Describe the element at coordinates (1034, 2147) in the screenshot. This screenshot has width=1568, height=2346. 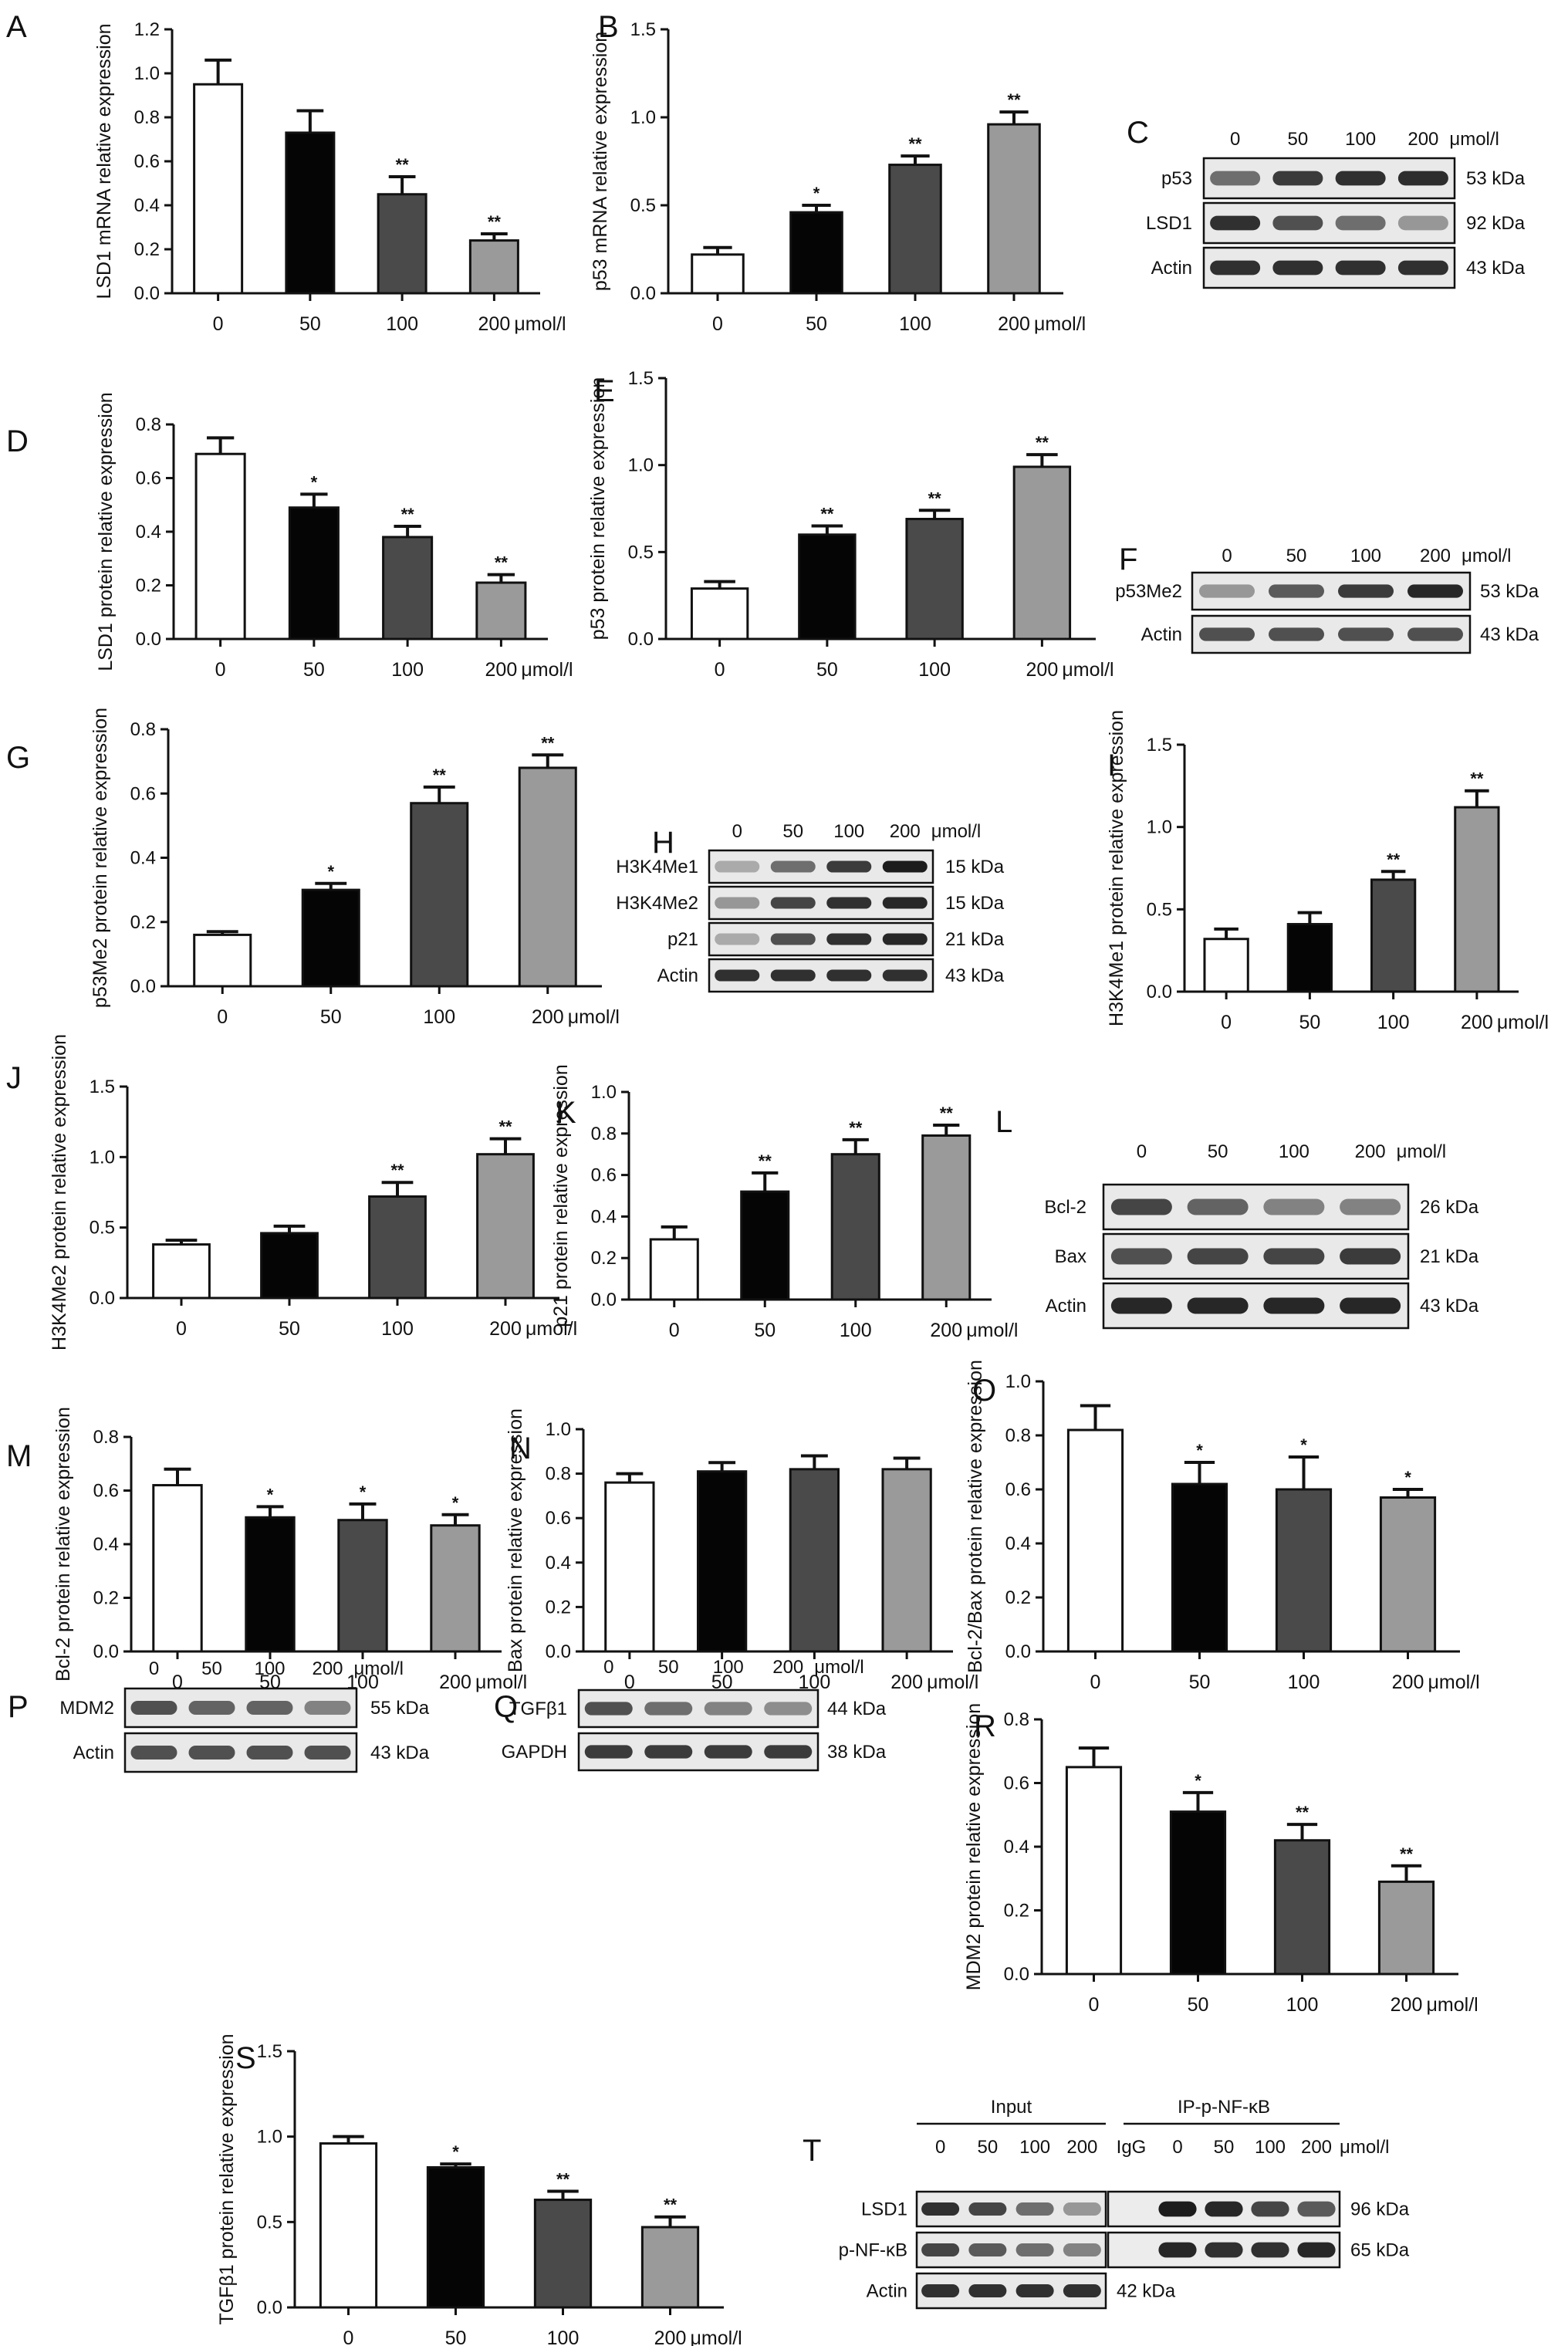
I see `lane-label: 100` at that location.